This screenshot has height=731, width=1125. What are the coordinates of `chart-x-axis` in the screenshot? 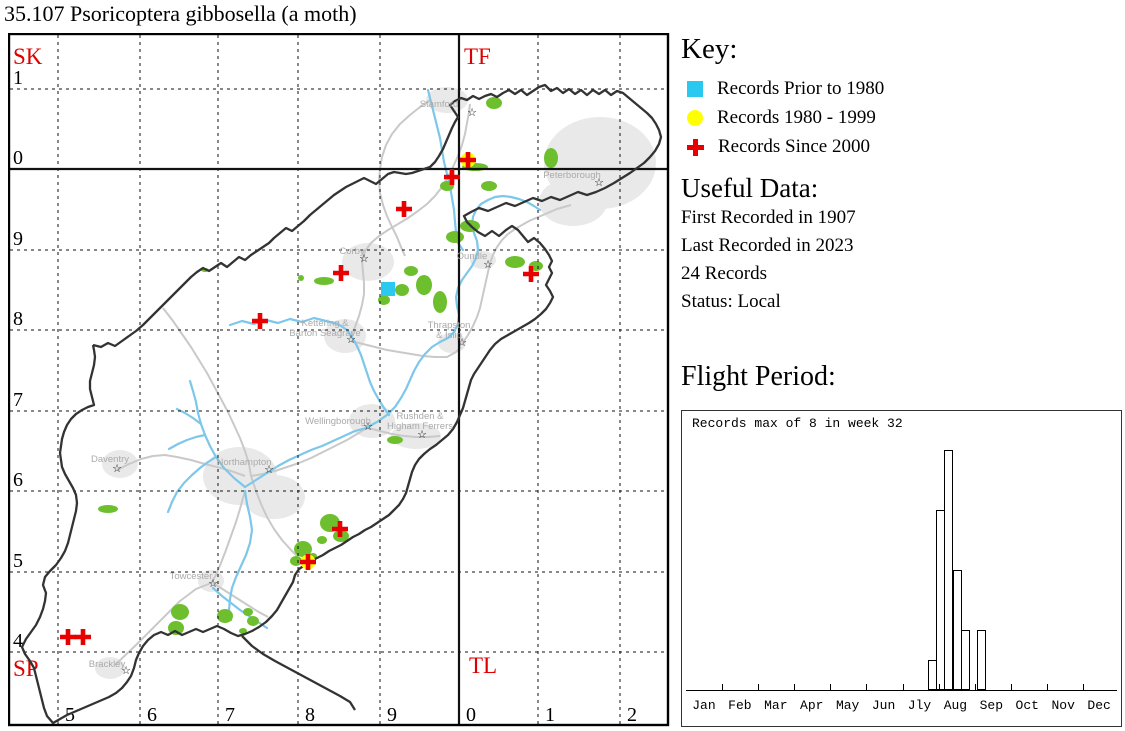 It's located at (901, 690).